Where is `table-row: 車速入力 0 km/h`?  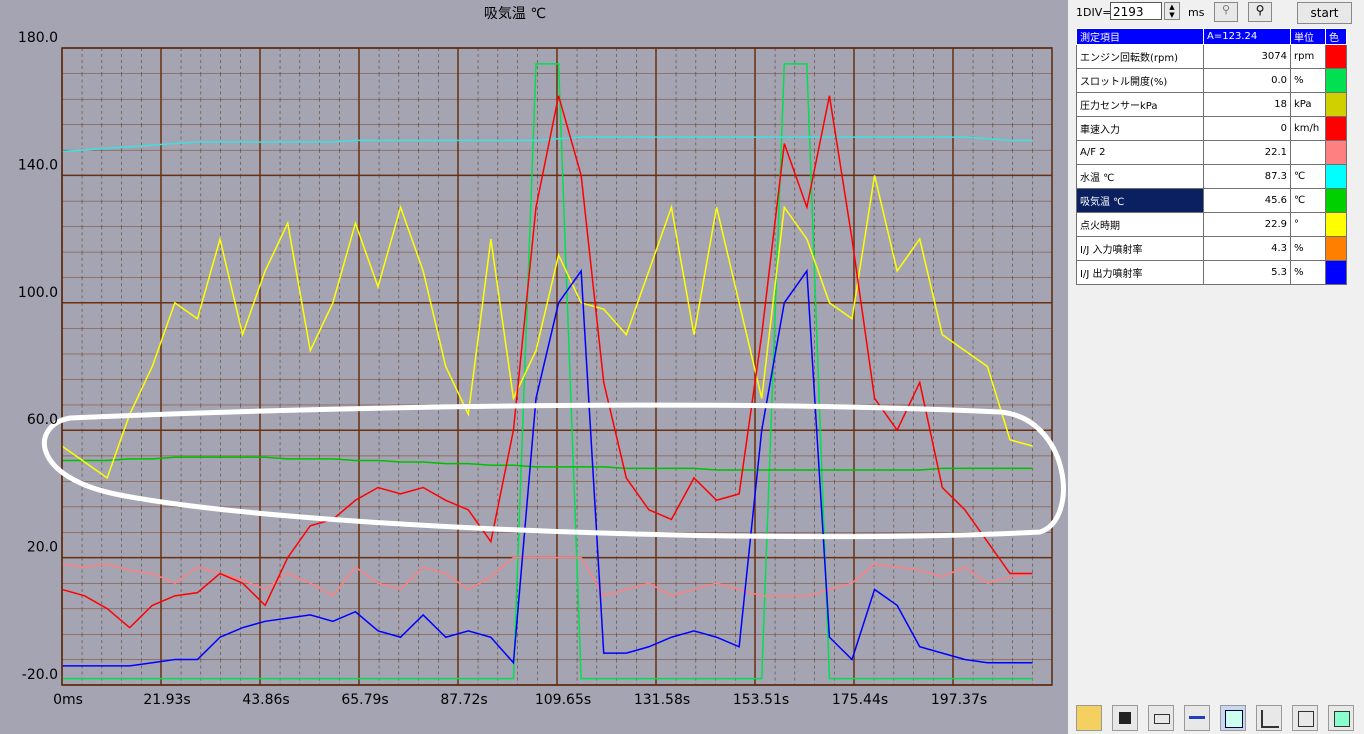 table-row: 車速入力 0 km/h is located at coordinates (1211, 128).